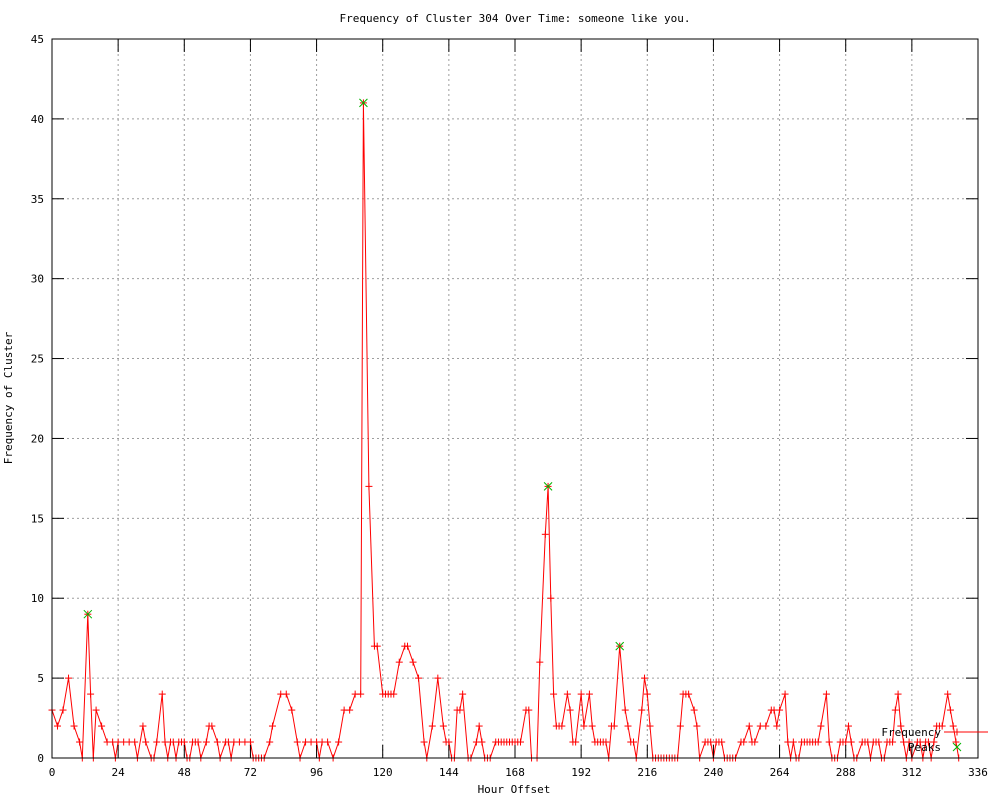  Describe the element at coordinates (978, 772) in the screenshot. I see `x-tick-label: 336` at that location.